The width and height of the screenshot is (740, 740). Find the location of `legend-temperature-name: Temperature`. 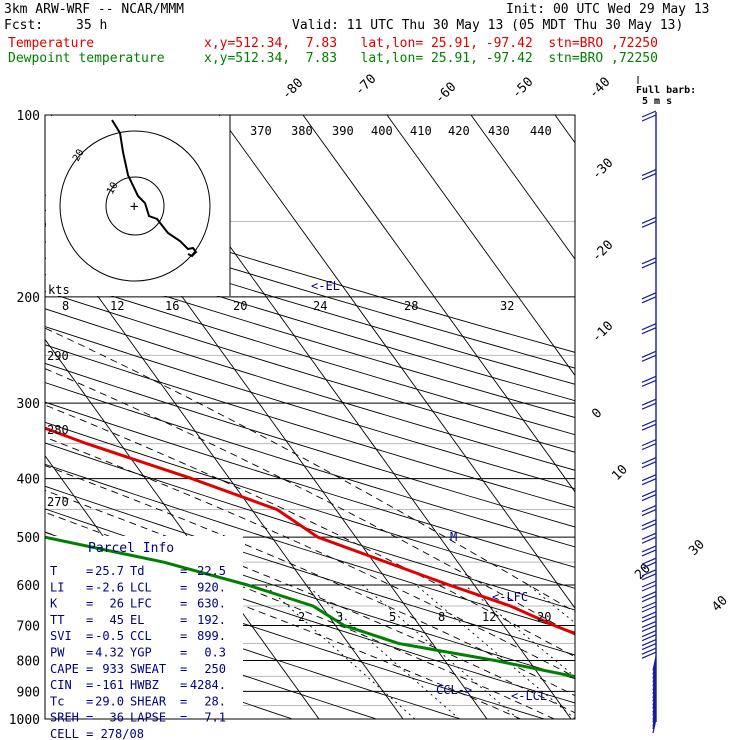

legend-temperature-name: Temperature is located at coordinates (51, 43).